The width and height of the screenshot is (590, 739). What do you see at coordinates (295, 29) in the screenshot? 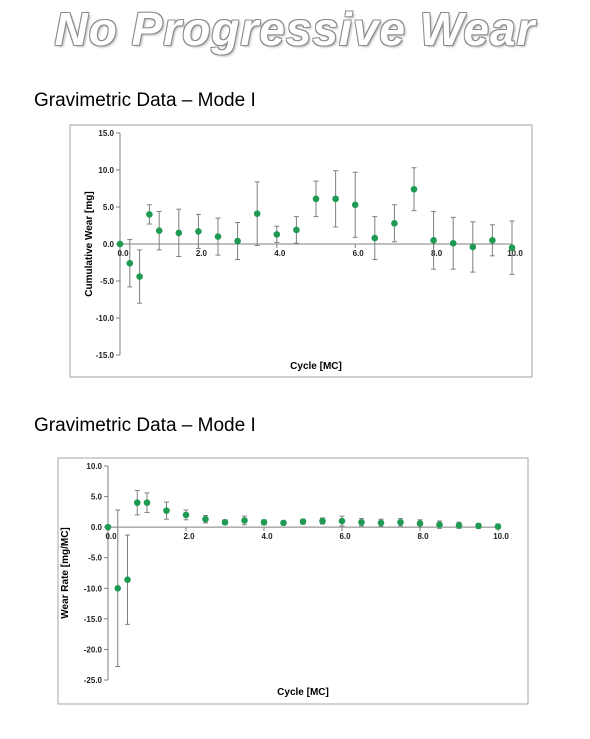
I see `slide-title: No Progressive Wear` at bounding box center [295, 29].